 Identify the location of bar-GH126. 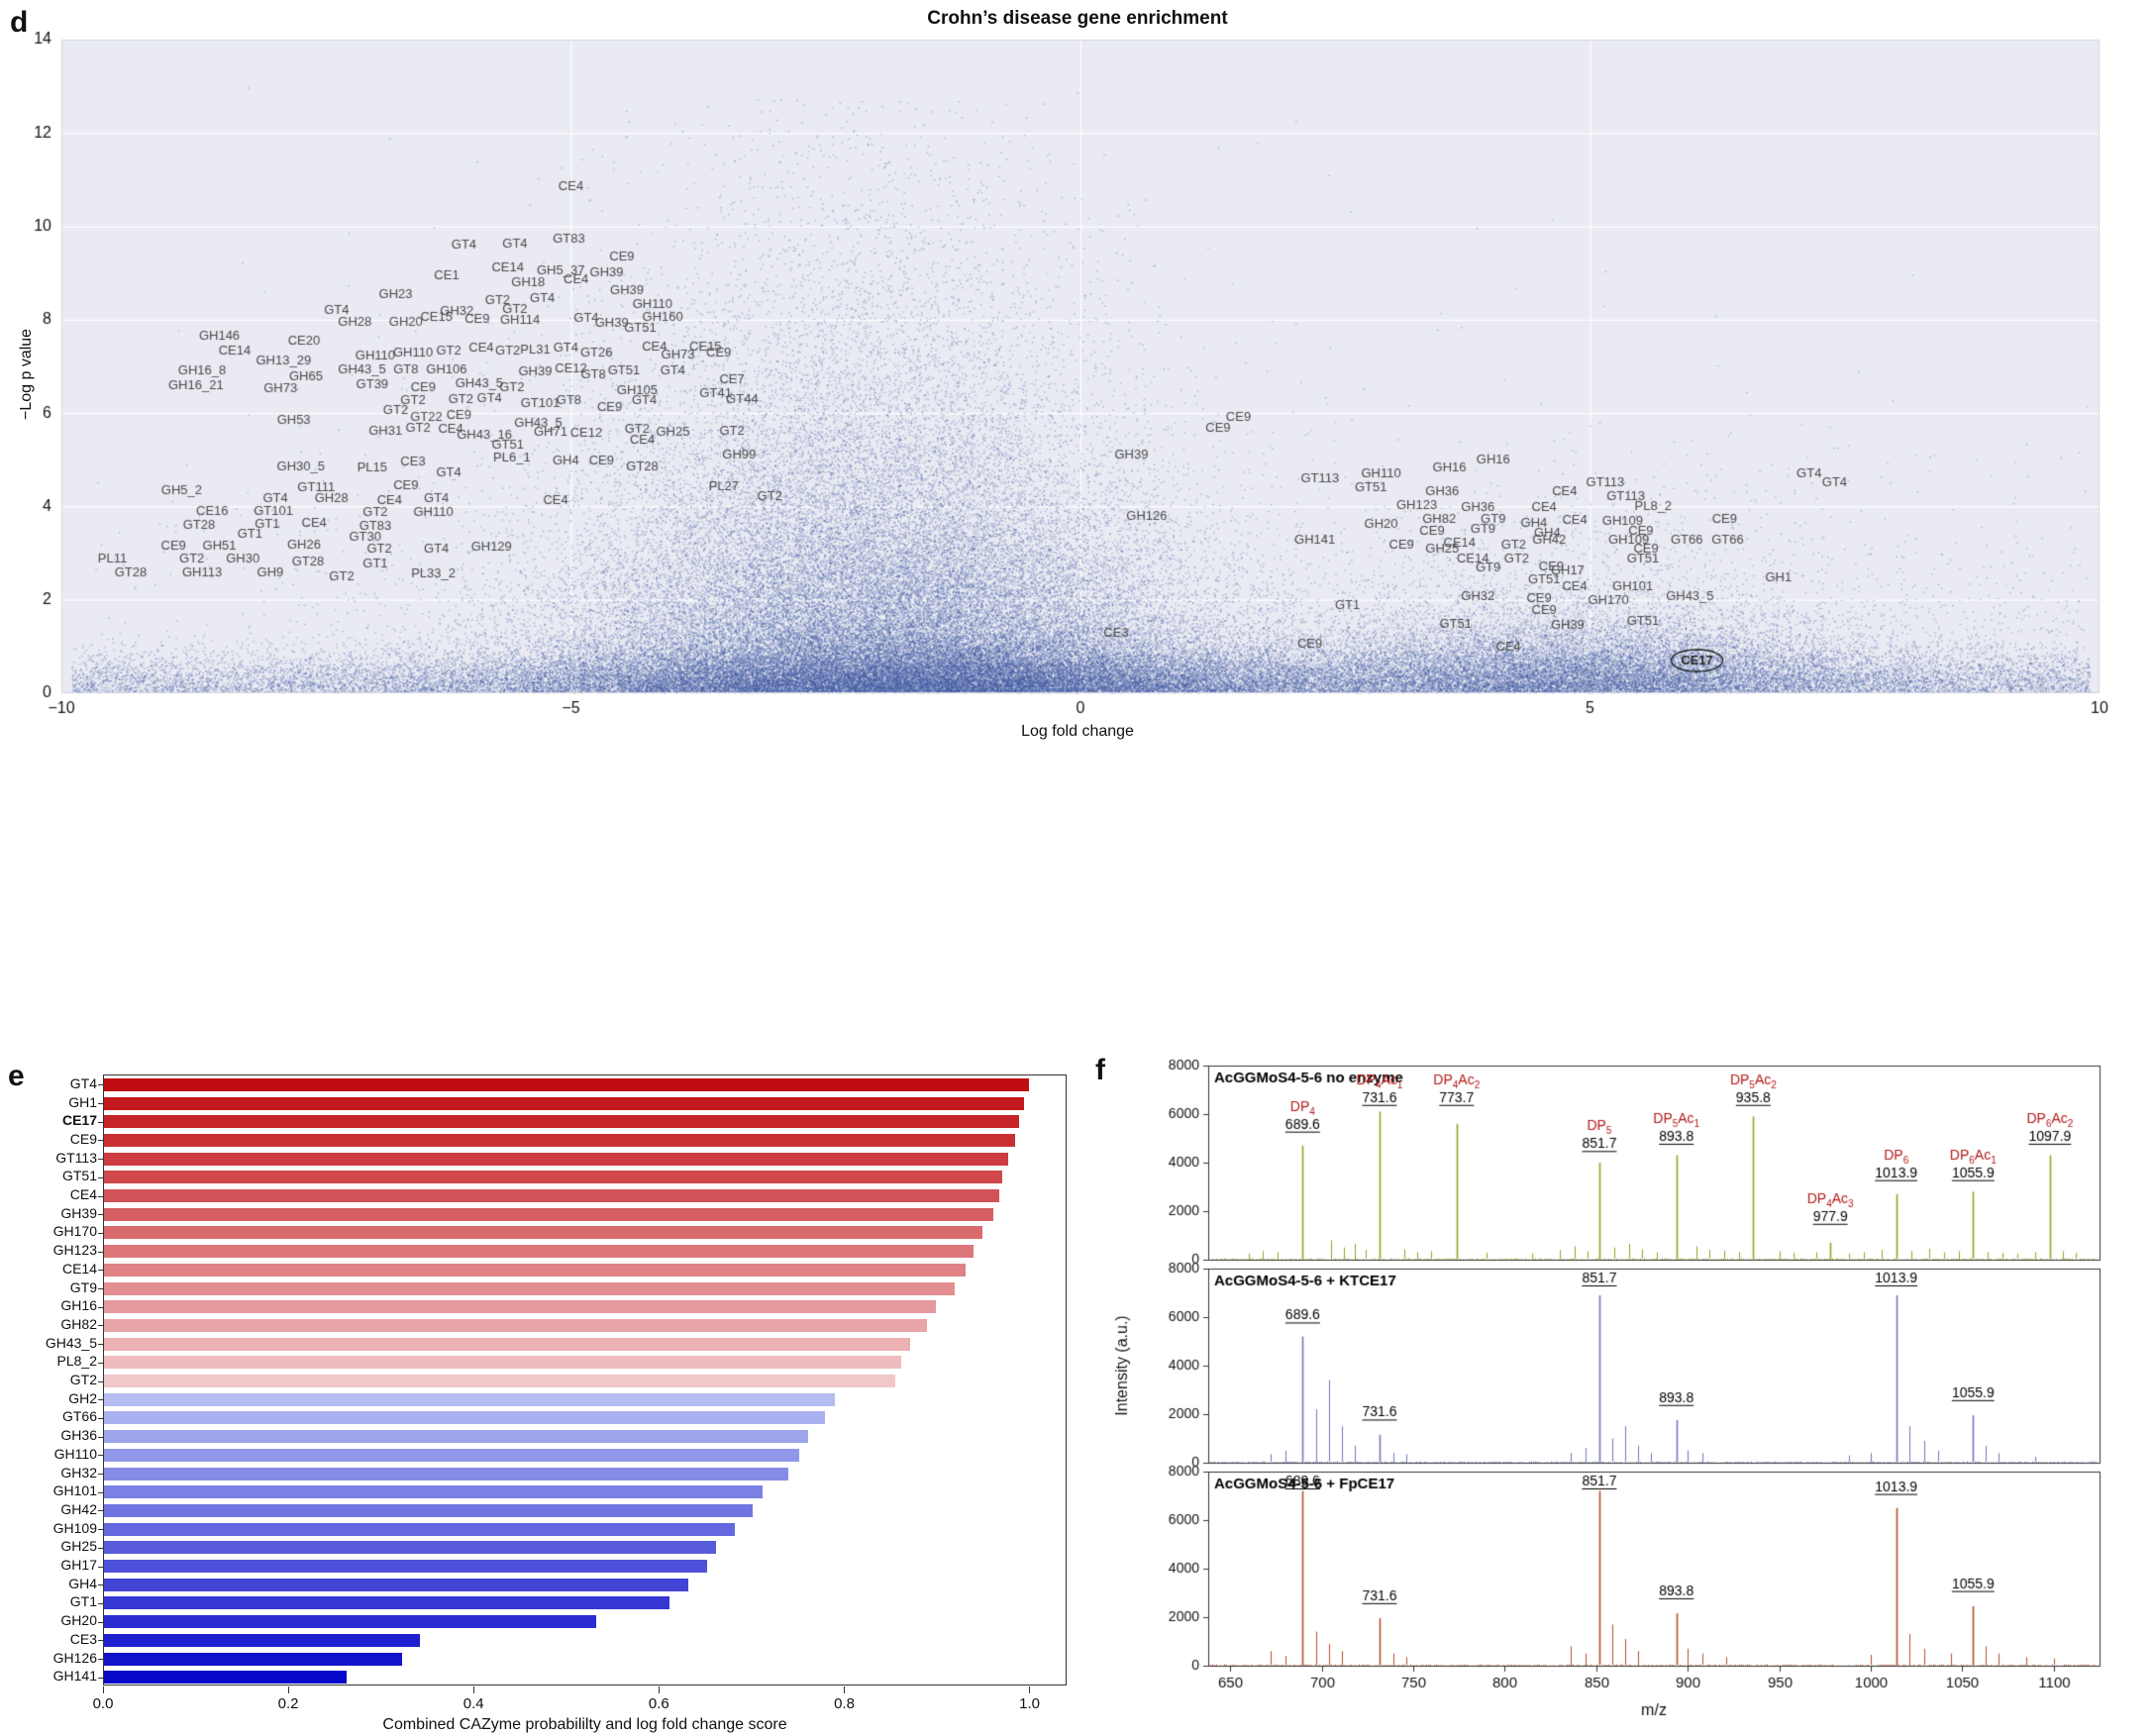
(253, 1659).